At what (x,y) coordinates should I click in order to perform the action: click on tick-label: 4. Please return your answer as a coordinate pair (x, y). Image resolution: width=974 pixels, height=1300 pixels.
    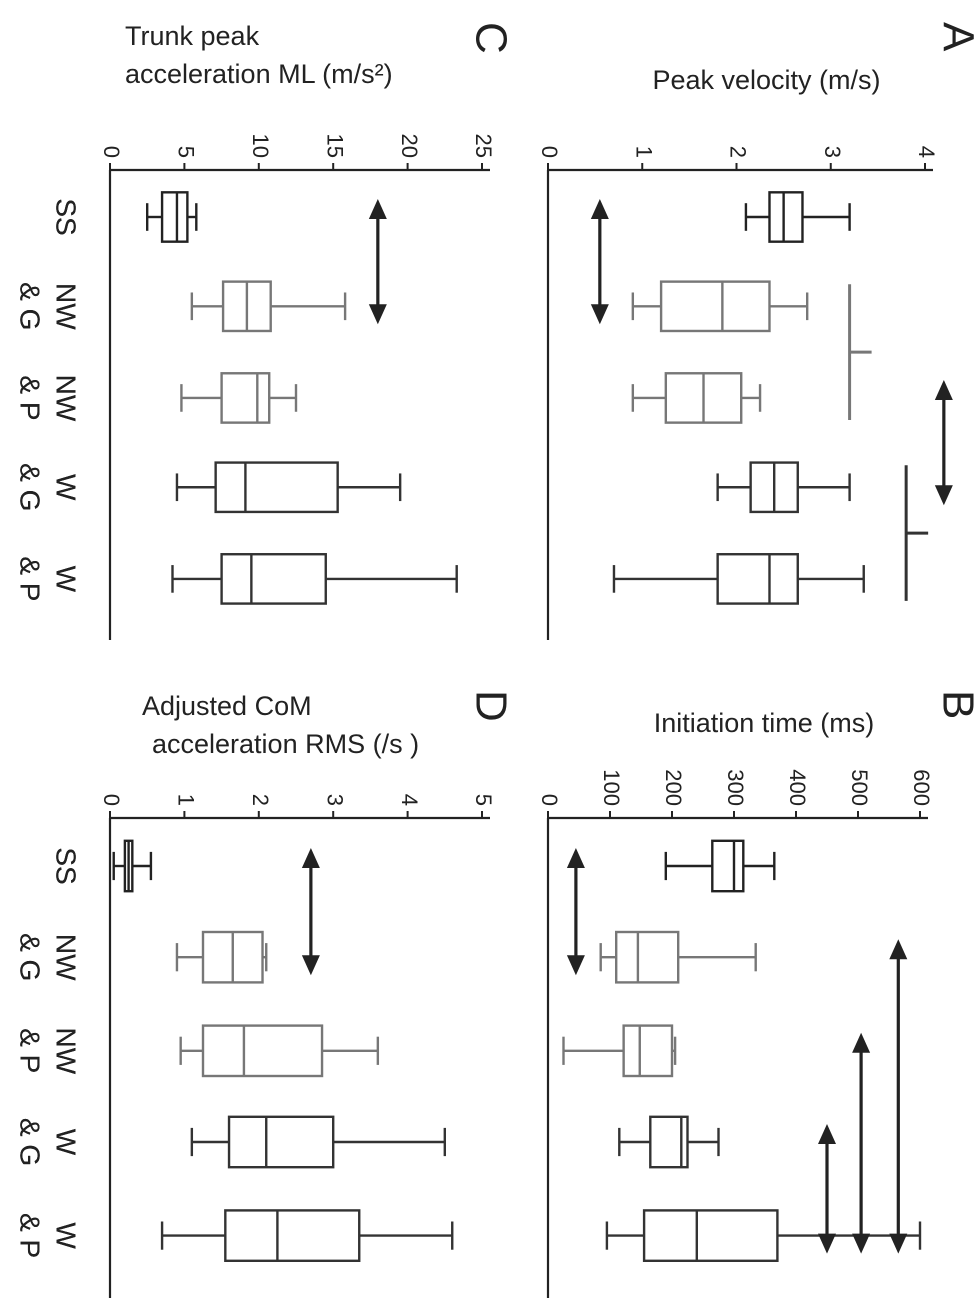
    Looking at the image, I should click on (926, 152).